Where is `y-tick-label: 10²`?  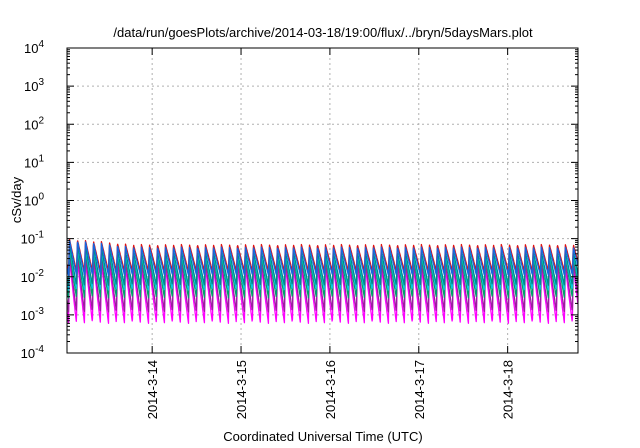 y-tick-label: 10² is located at coordinates (34, 123).